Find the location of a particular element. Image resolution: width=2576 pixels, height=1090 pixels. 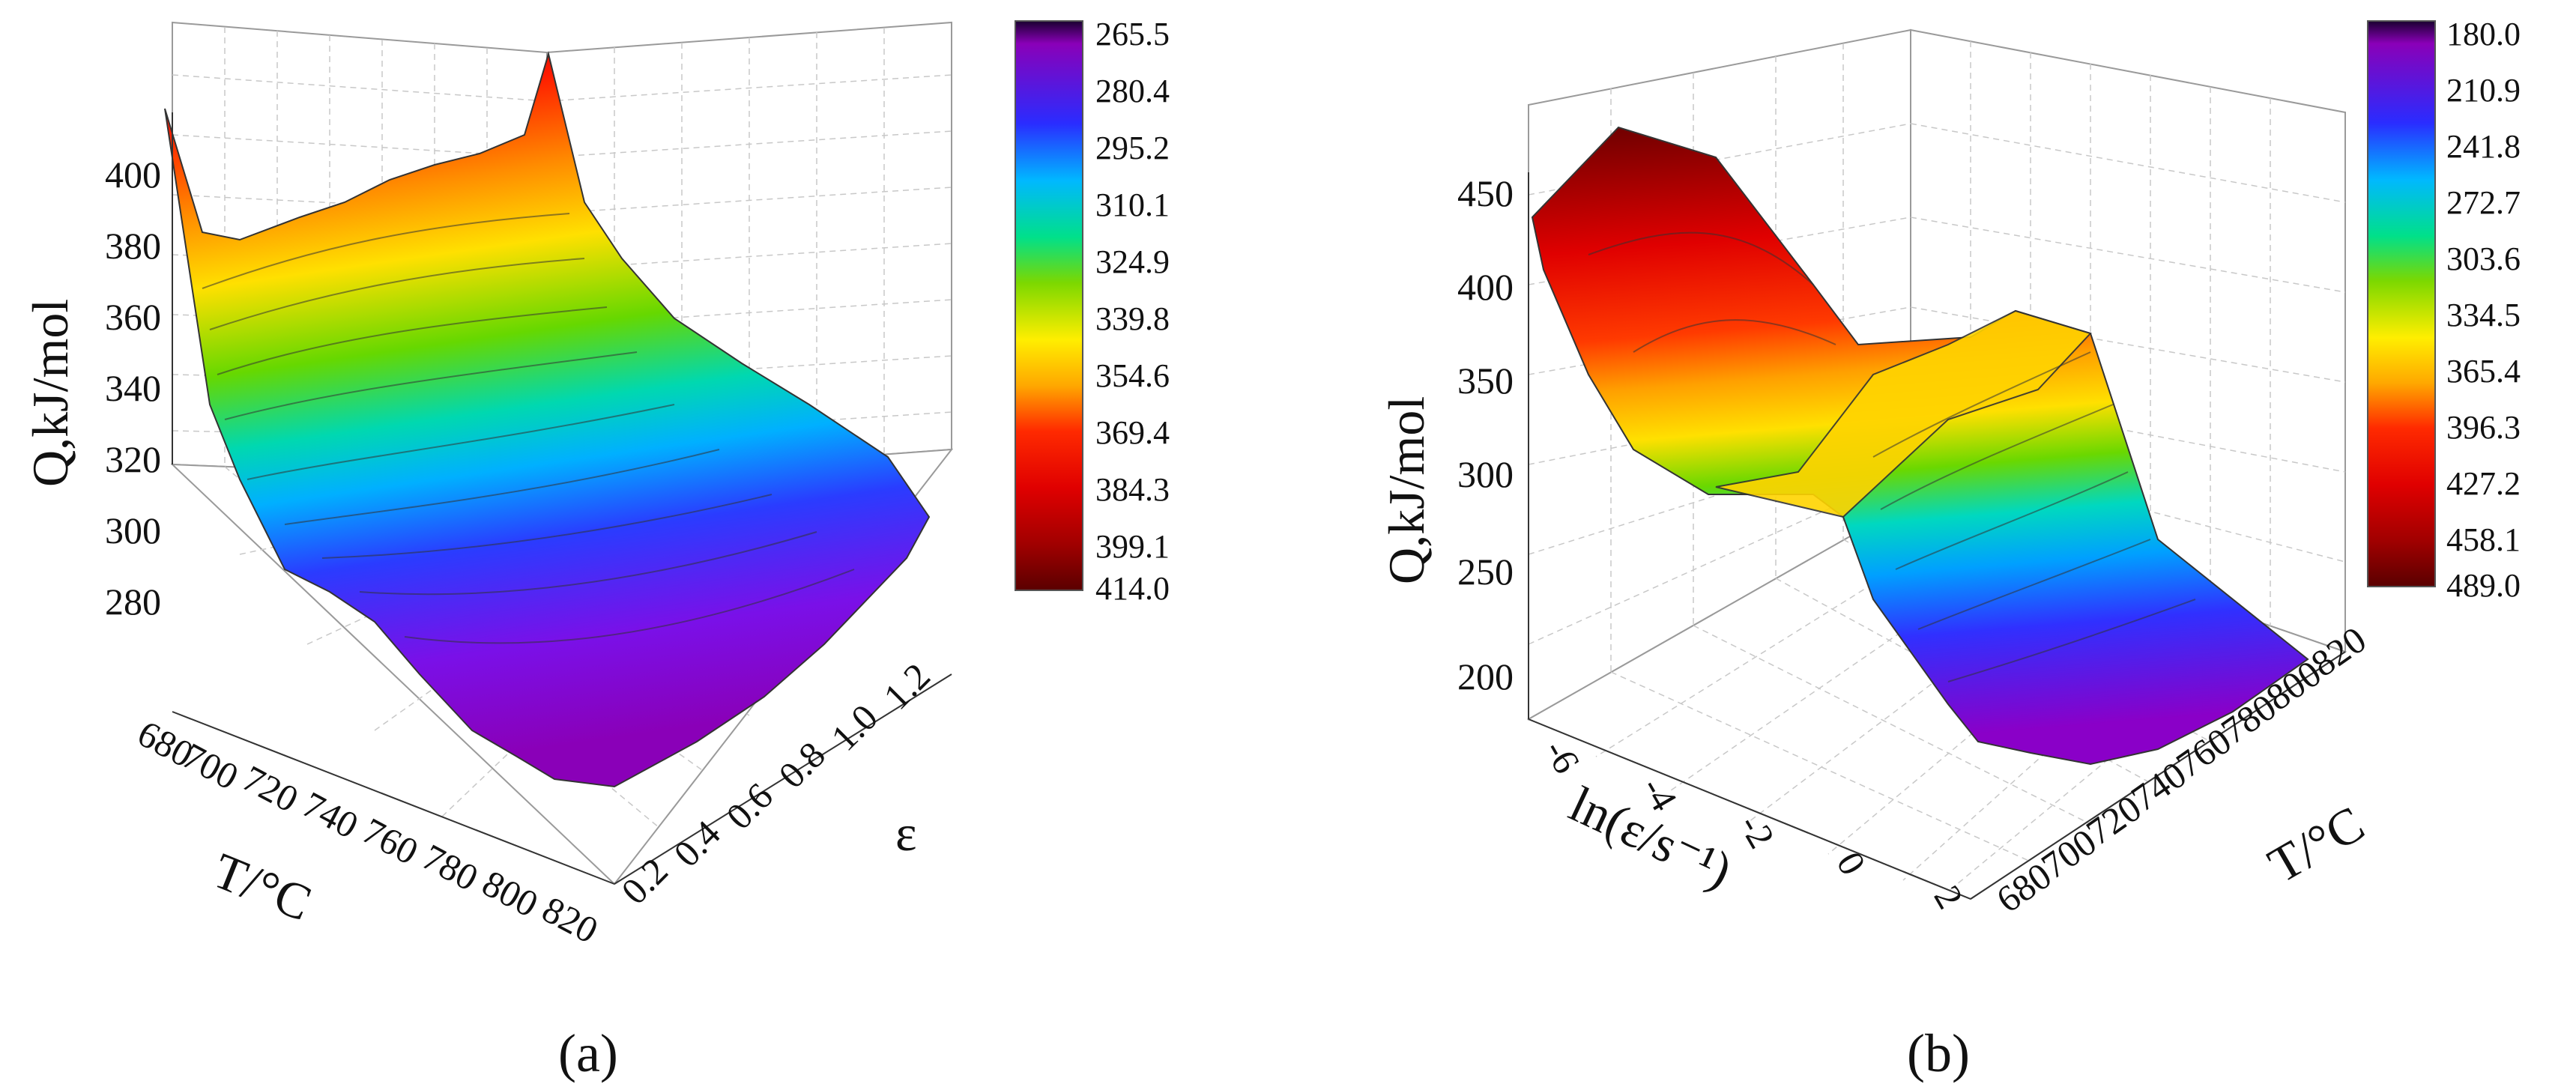

panel-a-z-tick: 360 is located at coordinates (133, 317).